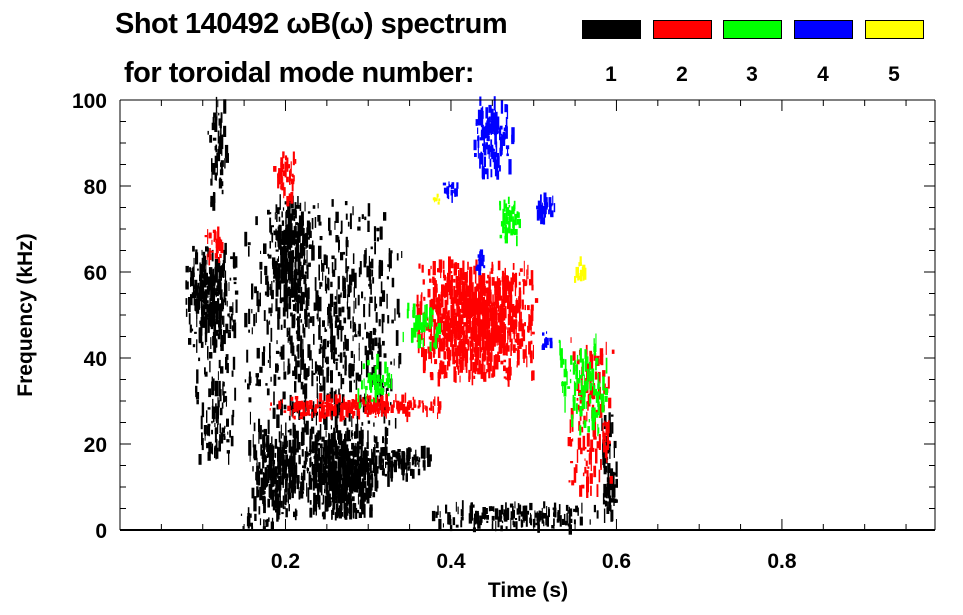 The image size is (963, 615). Describe the element at coordinates (682, 74) in the screenshot. I see `legend-label-mode-2: 2` at that location.